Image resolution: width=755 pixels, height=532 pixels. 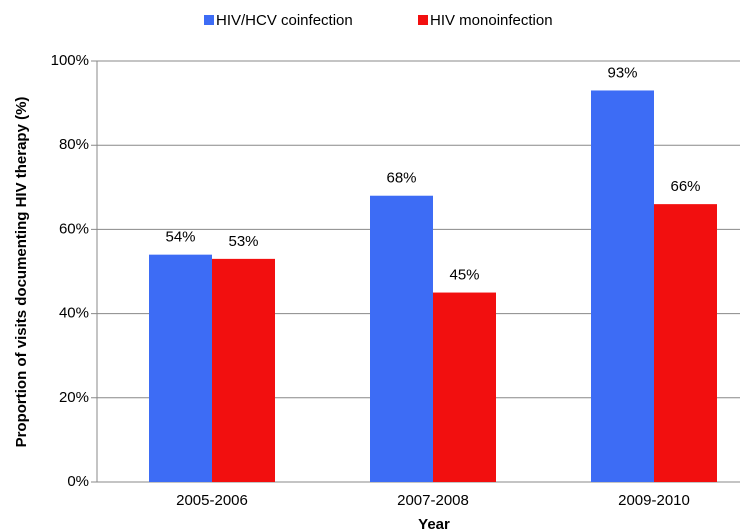 I want to click on y-tick-label: 40%, so click(x=74, y=313).